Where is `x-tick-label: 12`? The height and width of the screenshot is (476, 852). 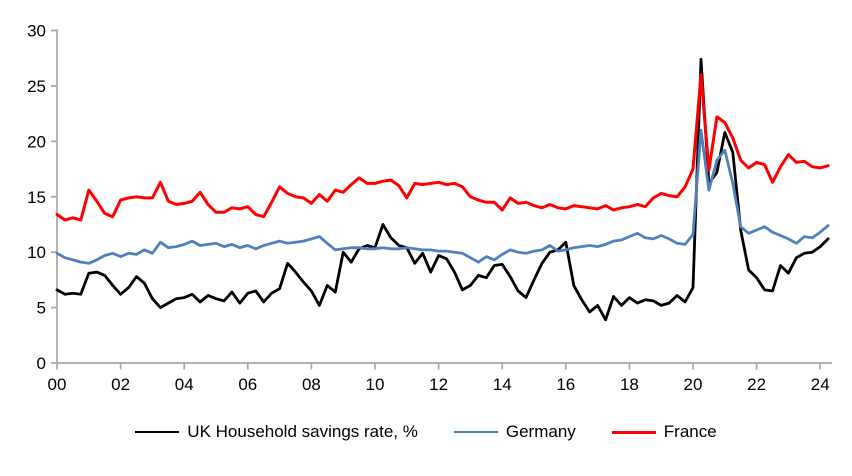
x-tick-label: 12 is located at coordinates (438, 384).